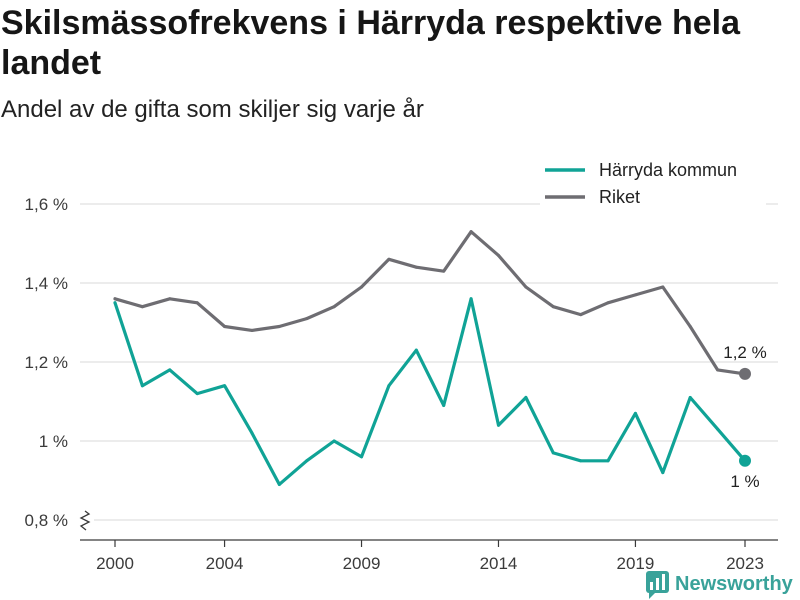  What do you see at coordinates (46, 520) in the screenshot?
I see `y-tick-label: 0,8 %` at bounding box center [46, 520].